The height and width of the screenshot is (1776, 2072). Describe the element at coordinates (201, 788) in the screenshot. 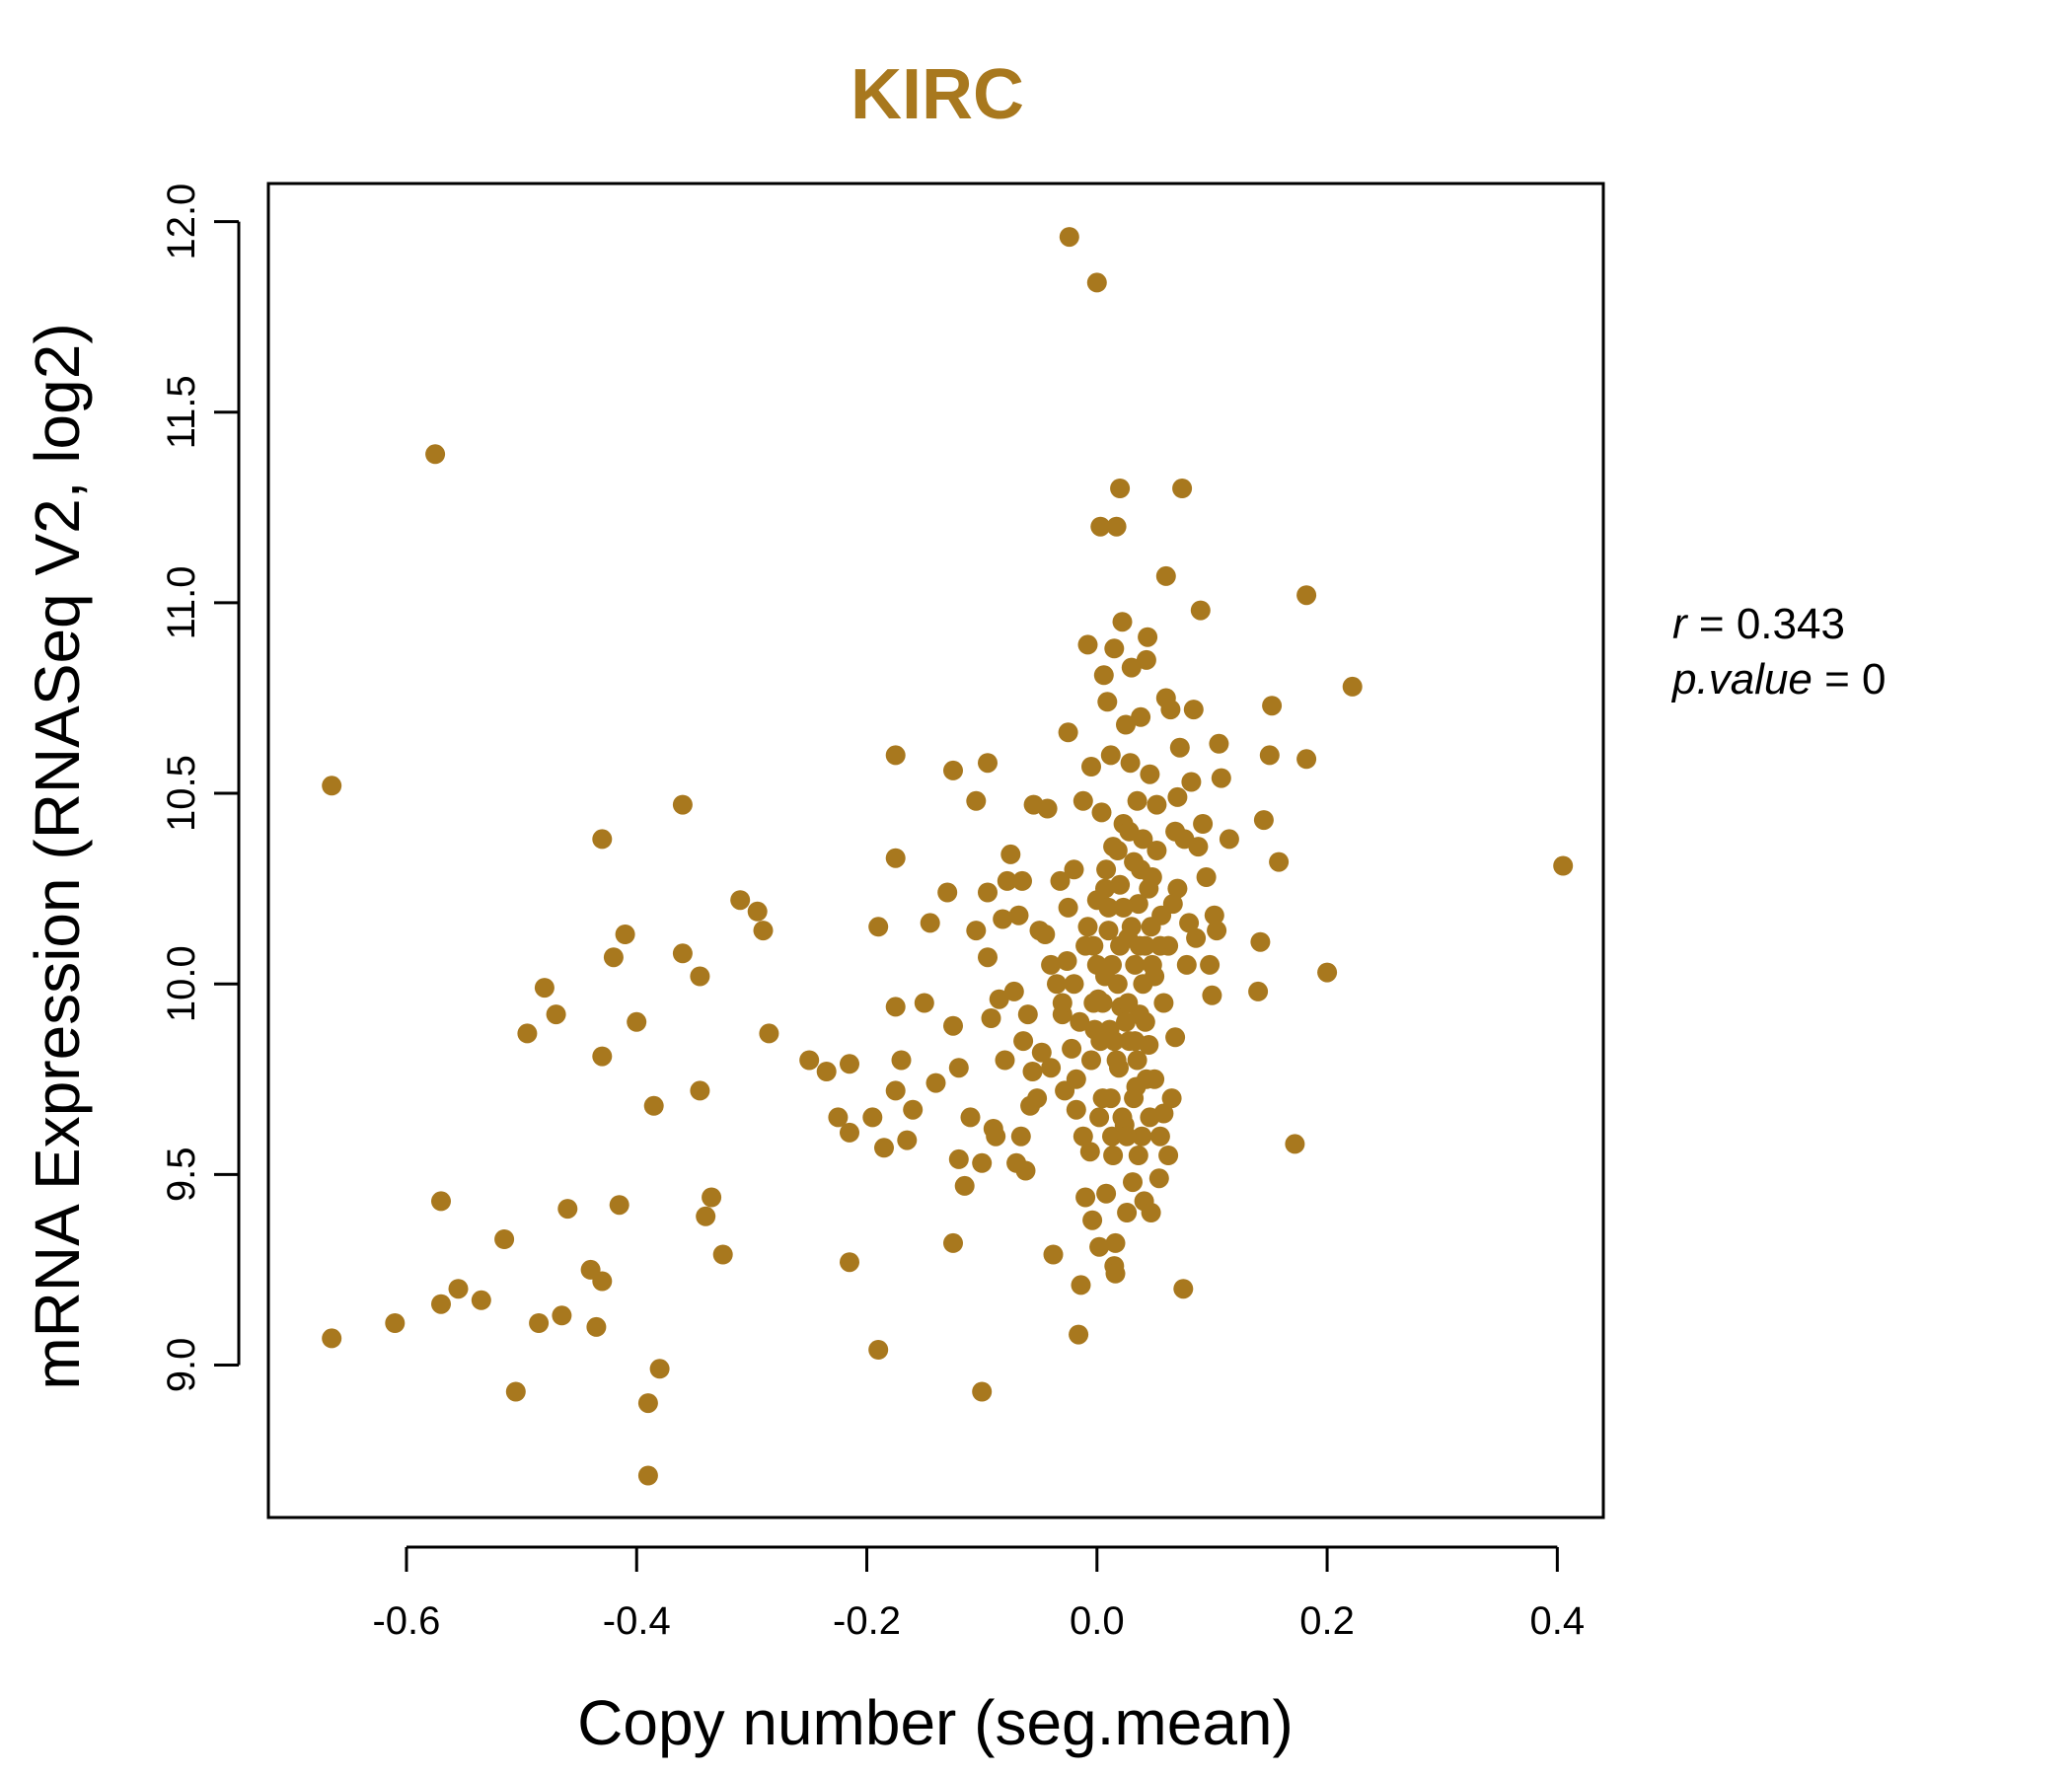

I see `y-axis: 9.0 9.5 10.0 10.5 11.0 11.5 12.0` at that location.